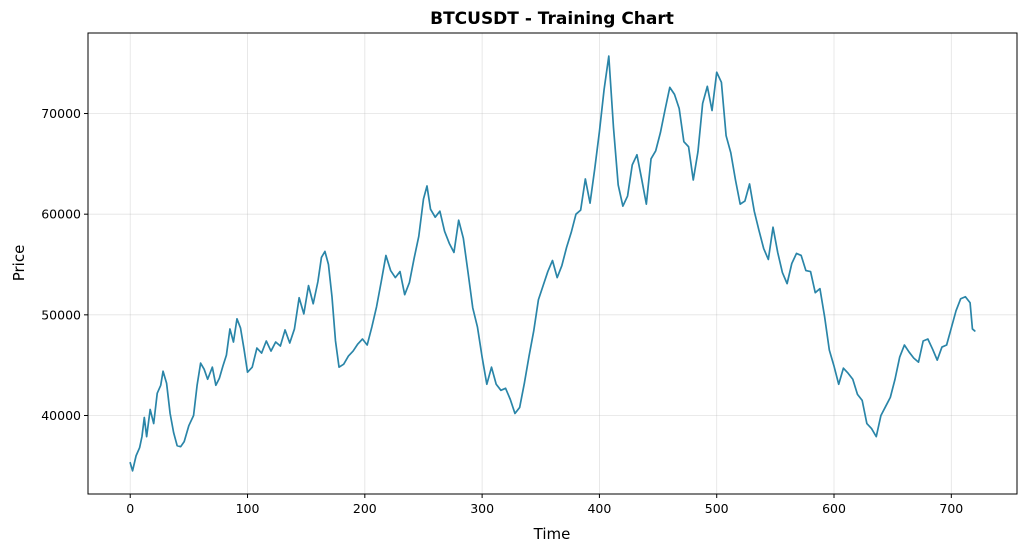 This screenshot has width=1027, height=552. I want to click on x-tick-label: 500, so click(717, 508).